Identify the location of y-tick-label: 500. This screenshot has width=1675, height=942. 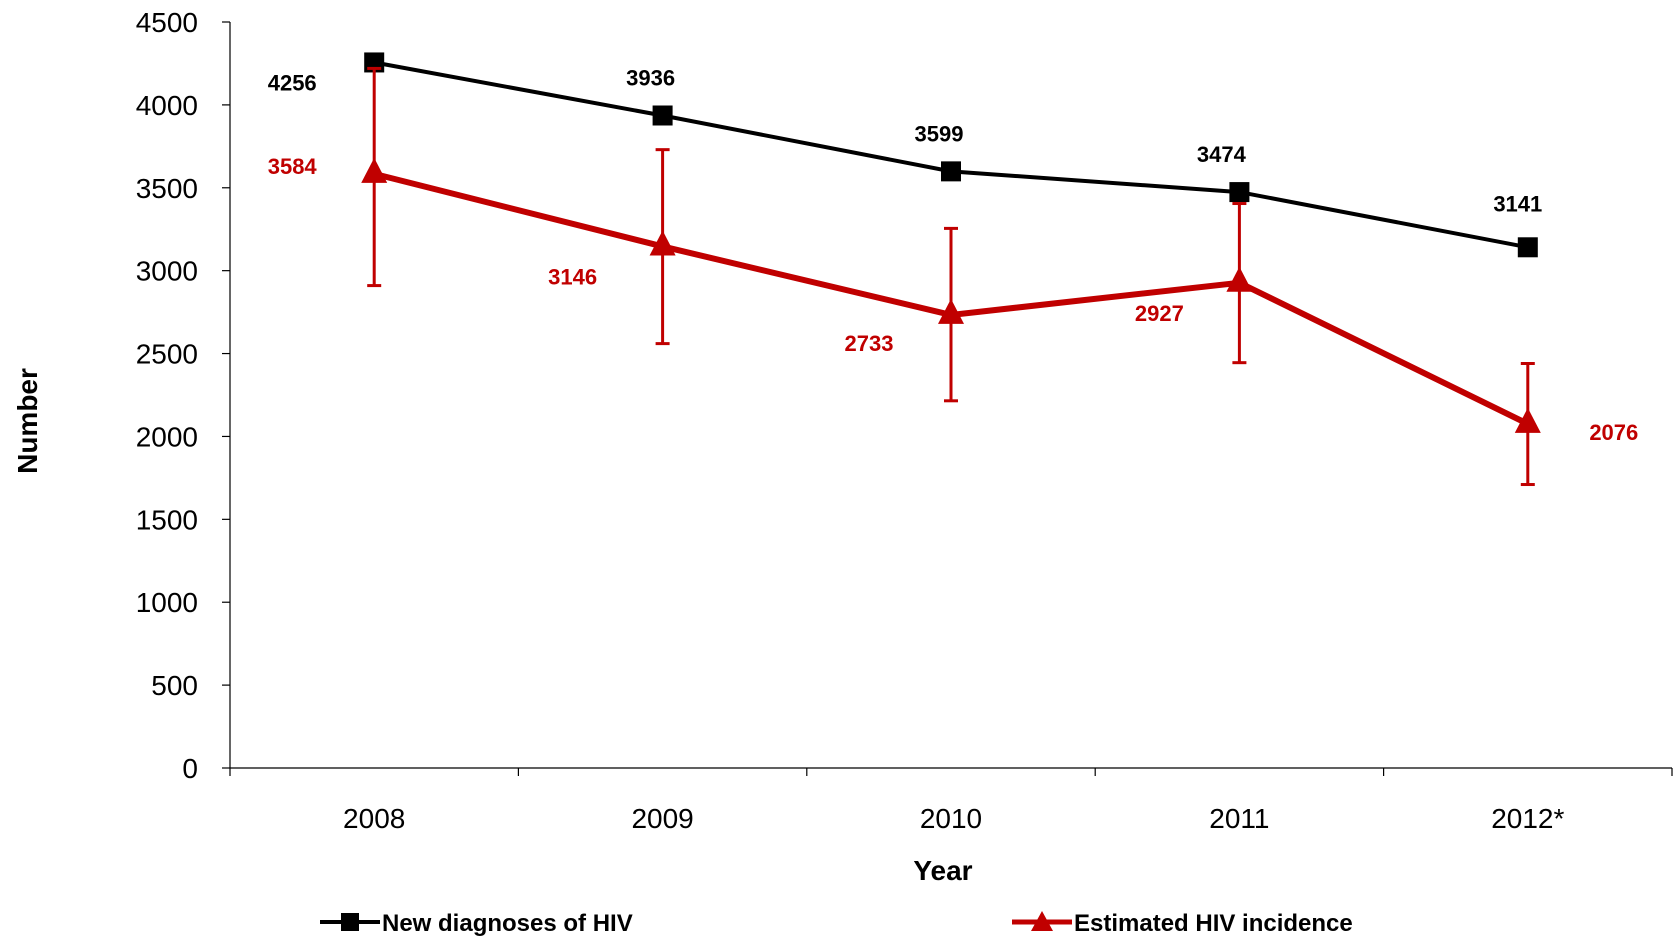
(174, 685).